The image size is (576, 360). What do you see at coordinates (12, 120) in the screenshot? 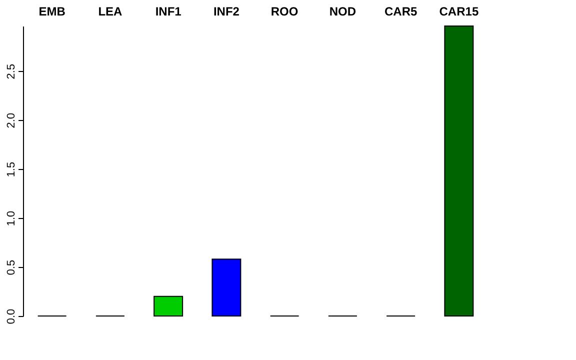
I see `y-tick-label: 2.0` at bounding box center [12, 120].